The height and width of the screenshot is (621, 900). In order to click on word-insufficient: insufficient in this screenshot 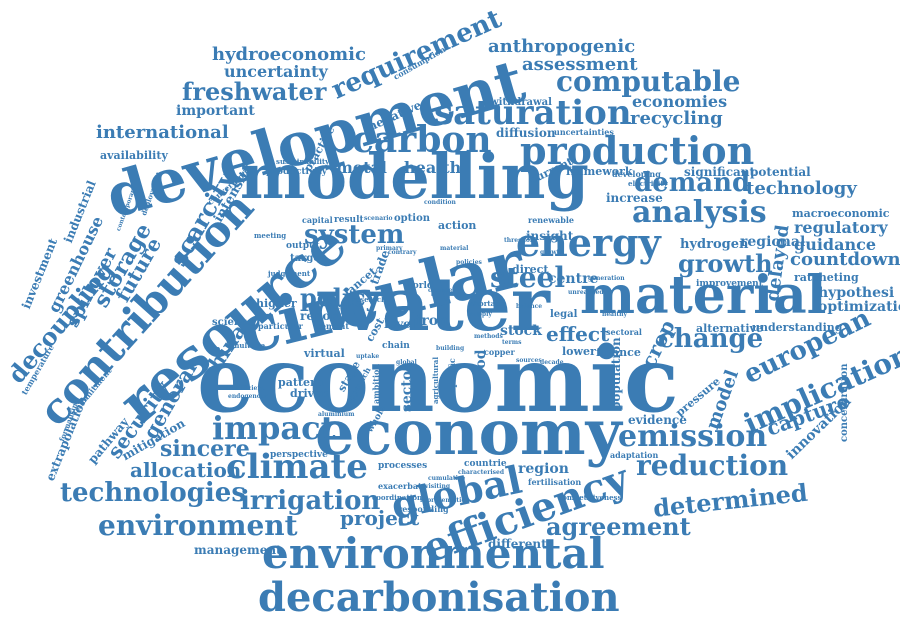, I will do `click(245, 388)`.